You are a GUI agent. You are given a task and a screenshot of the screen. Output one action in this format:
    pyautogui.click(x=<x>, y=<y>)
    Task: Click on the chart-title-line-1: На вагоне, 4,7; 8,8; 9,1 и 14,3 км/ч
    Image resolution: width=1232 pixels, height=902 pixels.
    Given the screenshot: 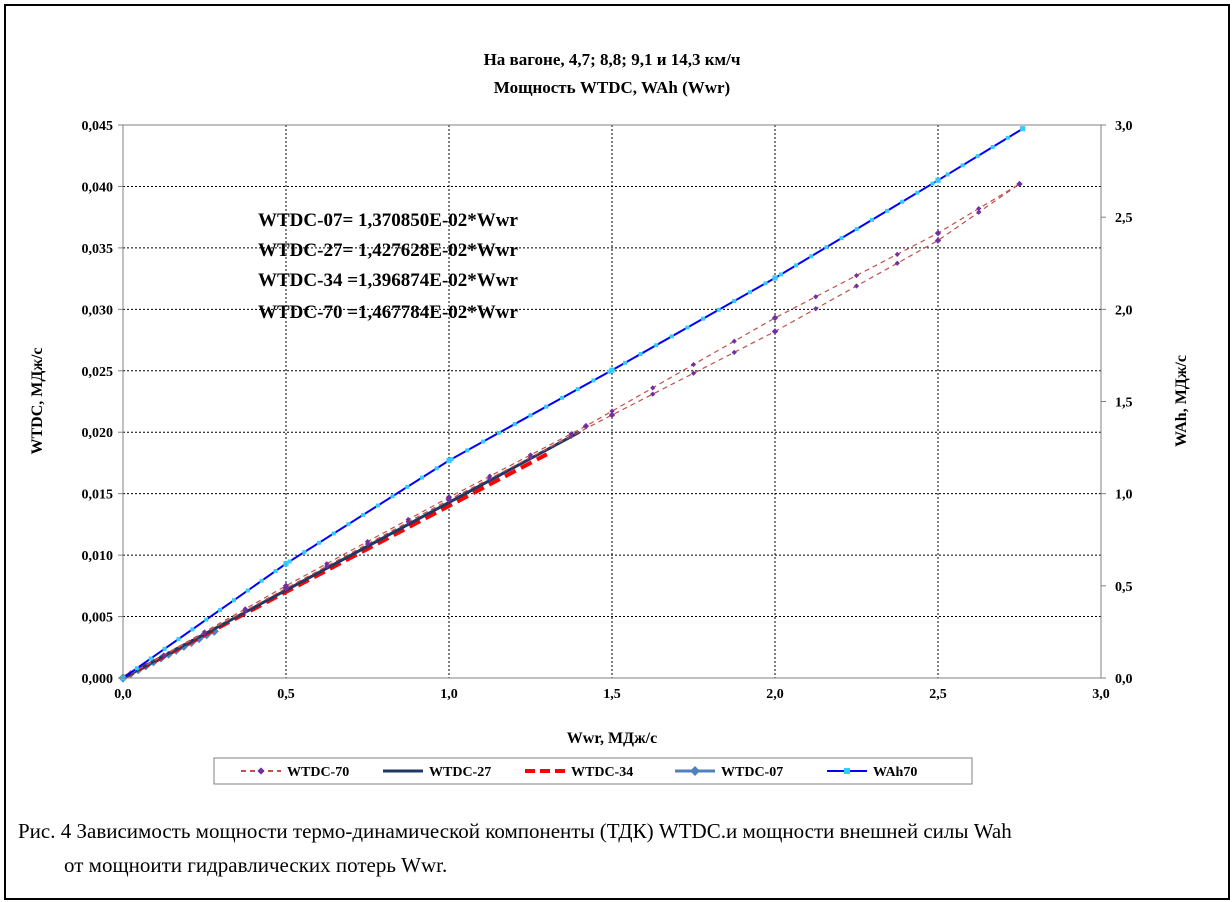 What is the action you would take?
    pyautogui.click(x=612, y=59)
    